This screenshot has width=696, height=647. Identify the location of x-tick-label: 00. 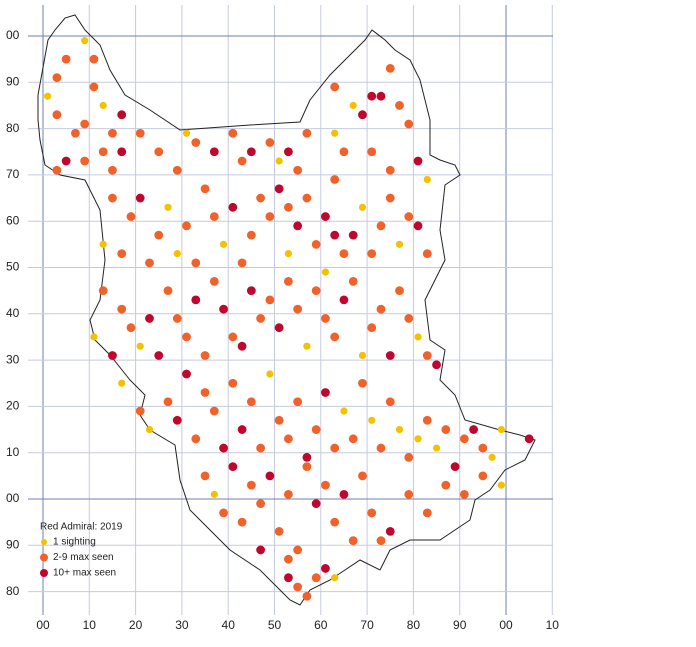
(506, 625).